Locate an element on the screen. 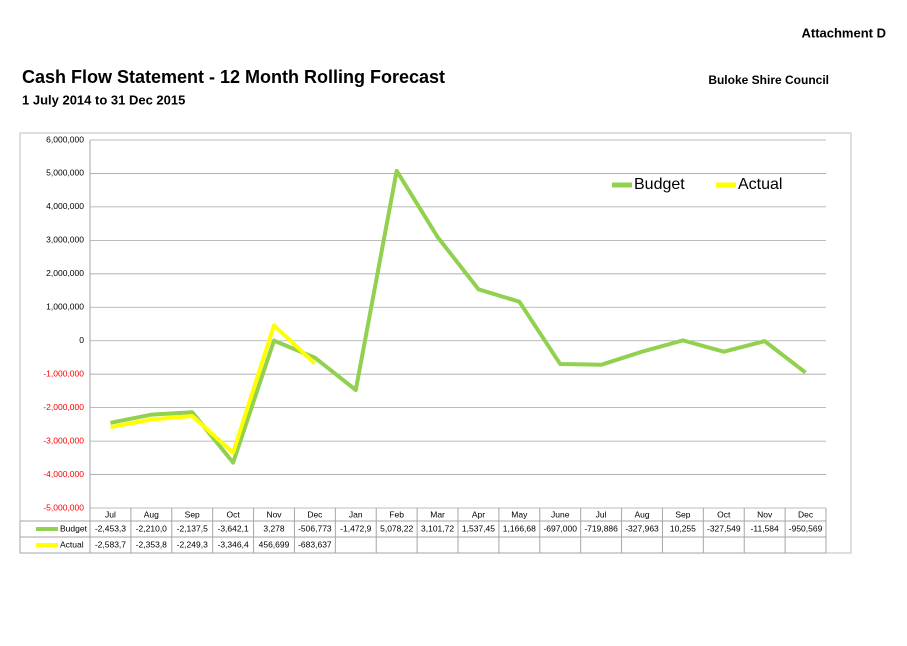 This screenshot has width=907, height=646. data-label: -2,353,8 is located at coordinates (151, 544).